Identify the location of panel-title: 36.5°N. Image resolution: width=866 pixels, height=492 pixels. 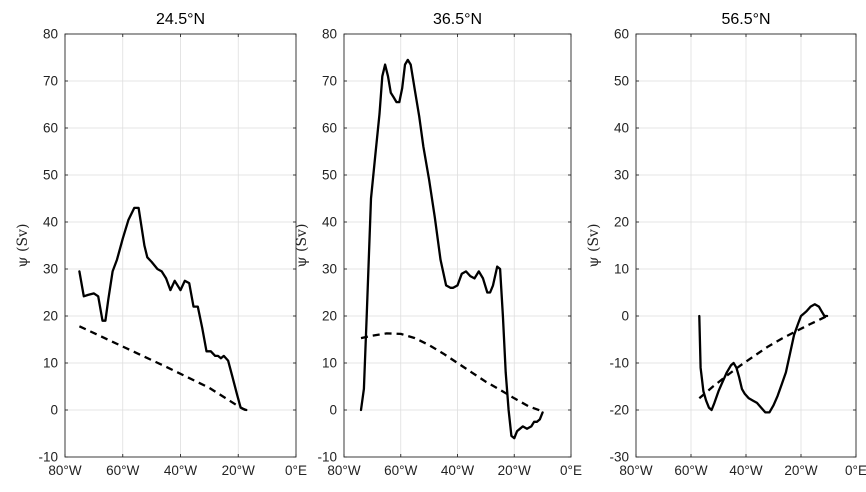
(457, 19).